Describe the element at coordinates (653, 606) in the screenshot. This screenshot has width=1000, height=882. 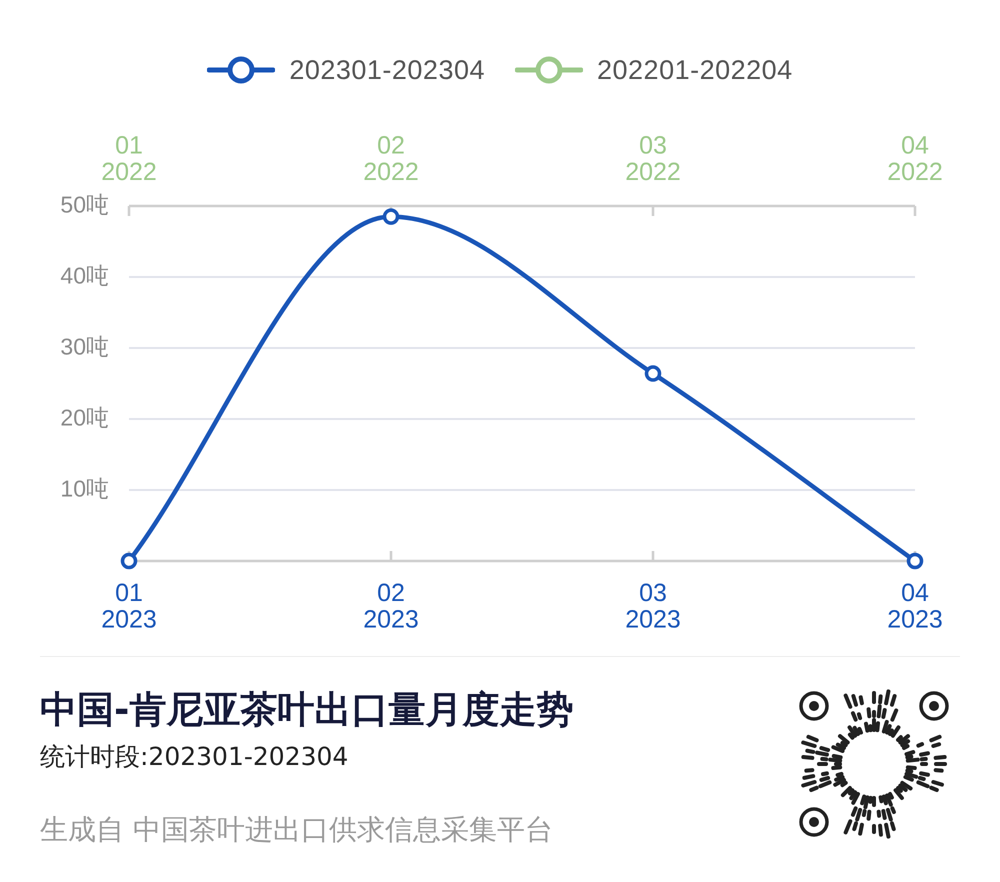
I see `x-tick-label: 03 2023` at that location.